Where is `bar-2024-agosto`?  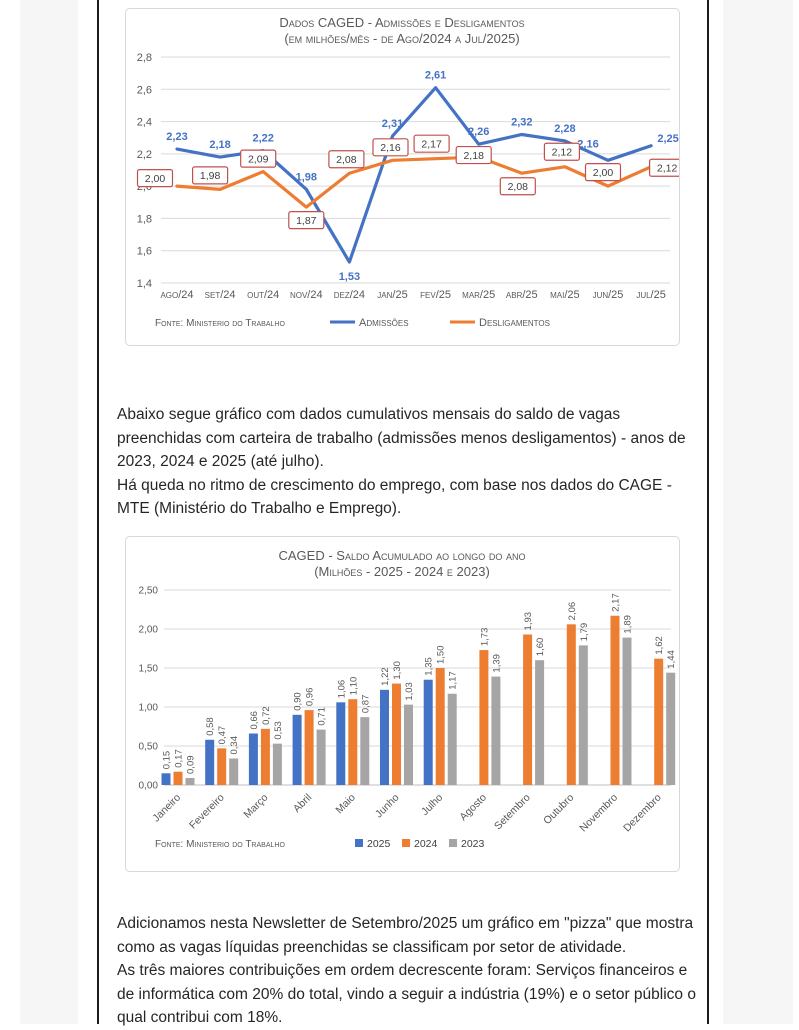 bar-2024-agosto is located at coordinates (484, 717).